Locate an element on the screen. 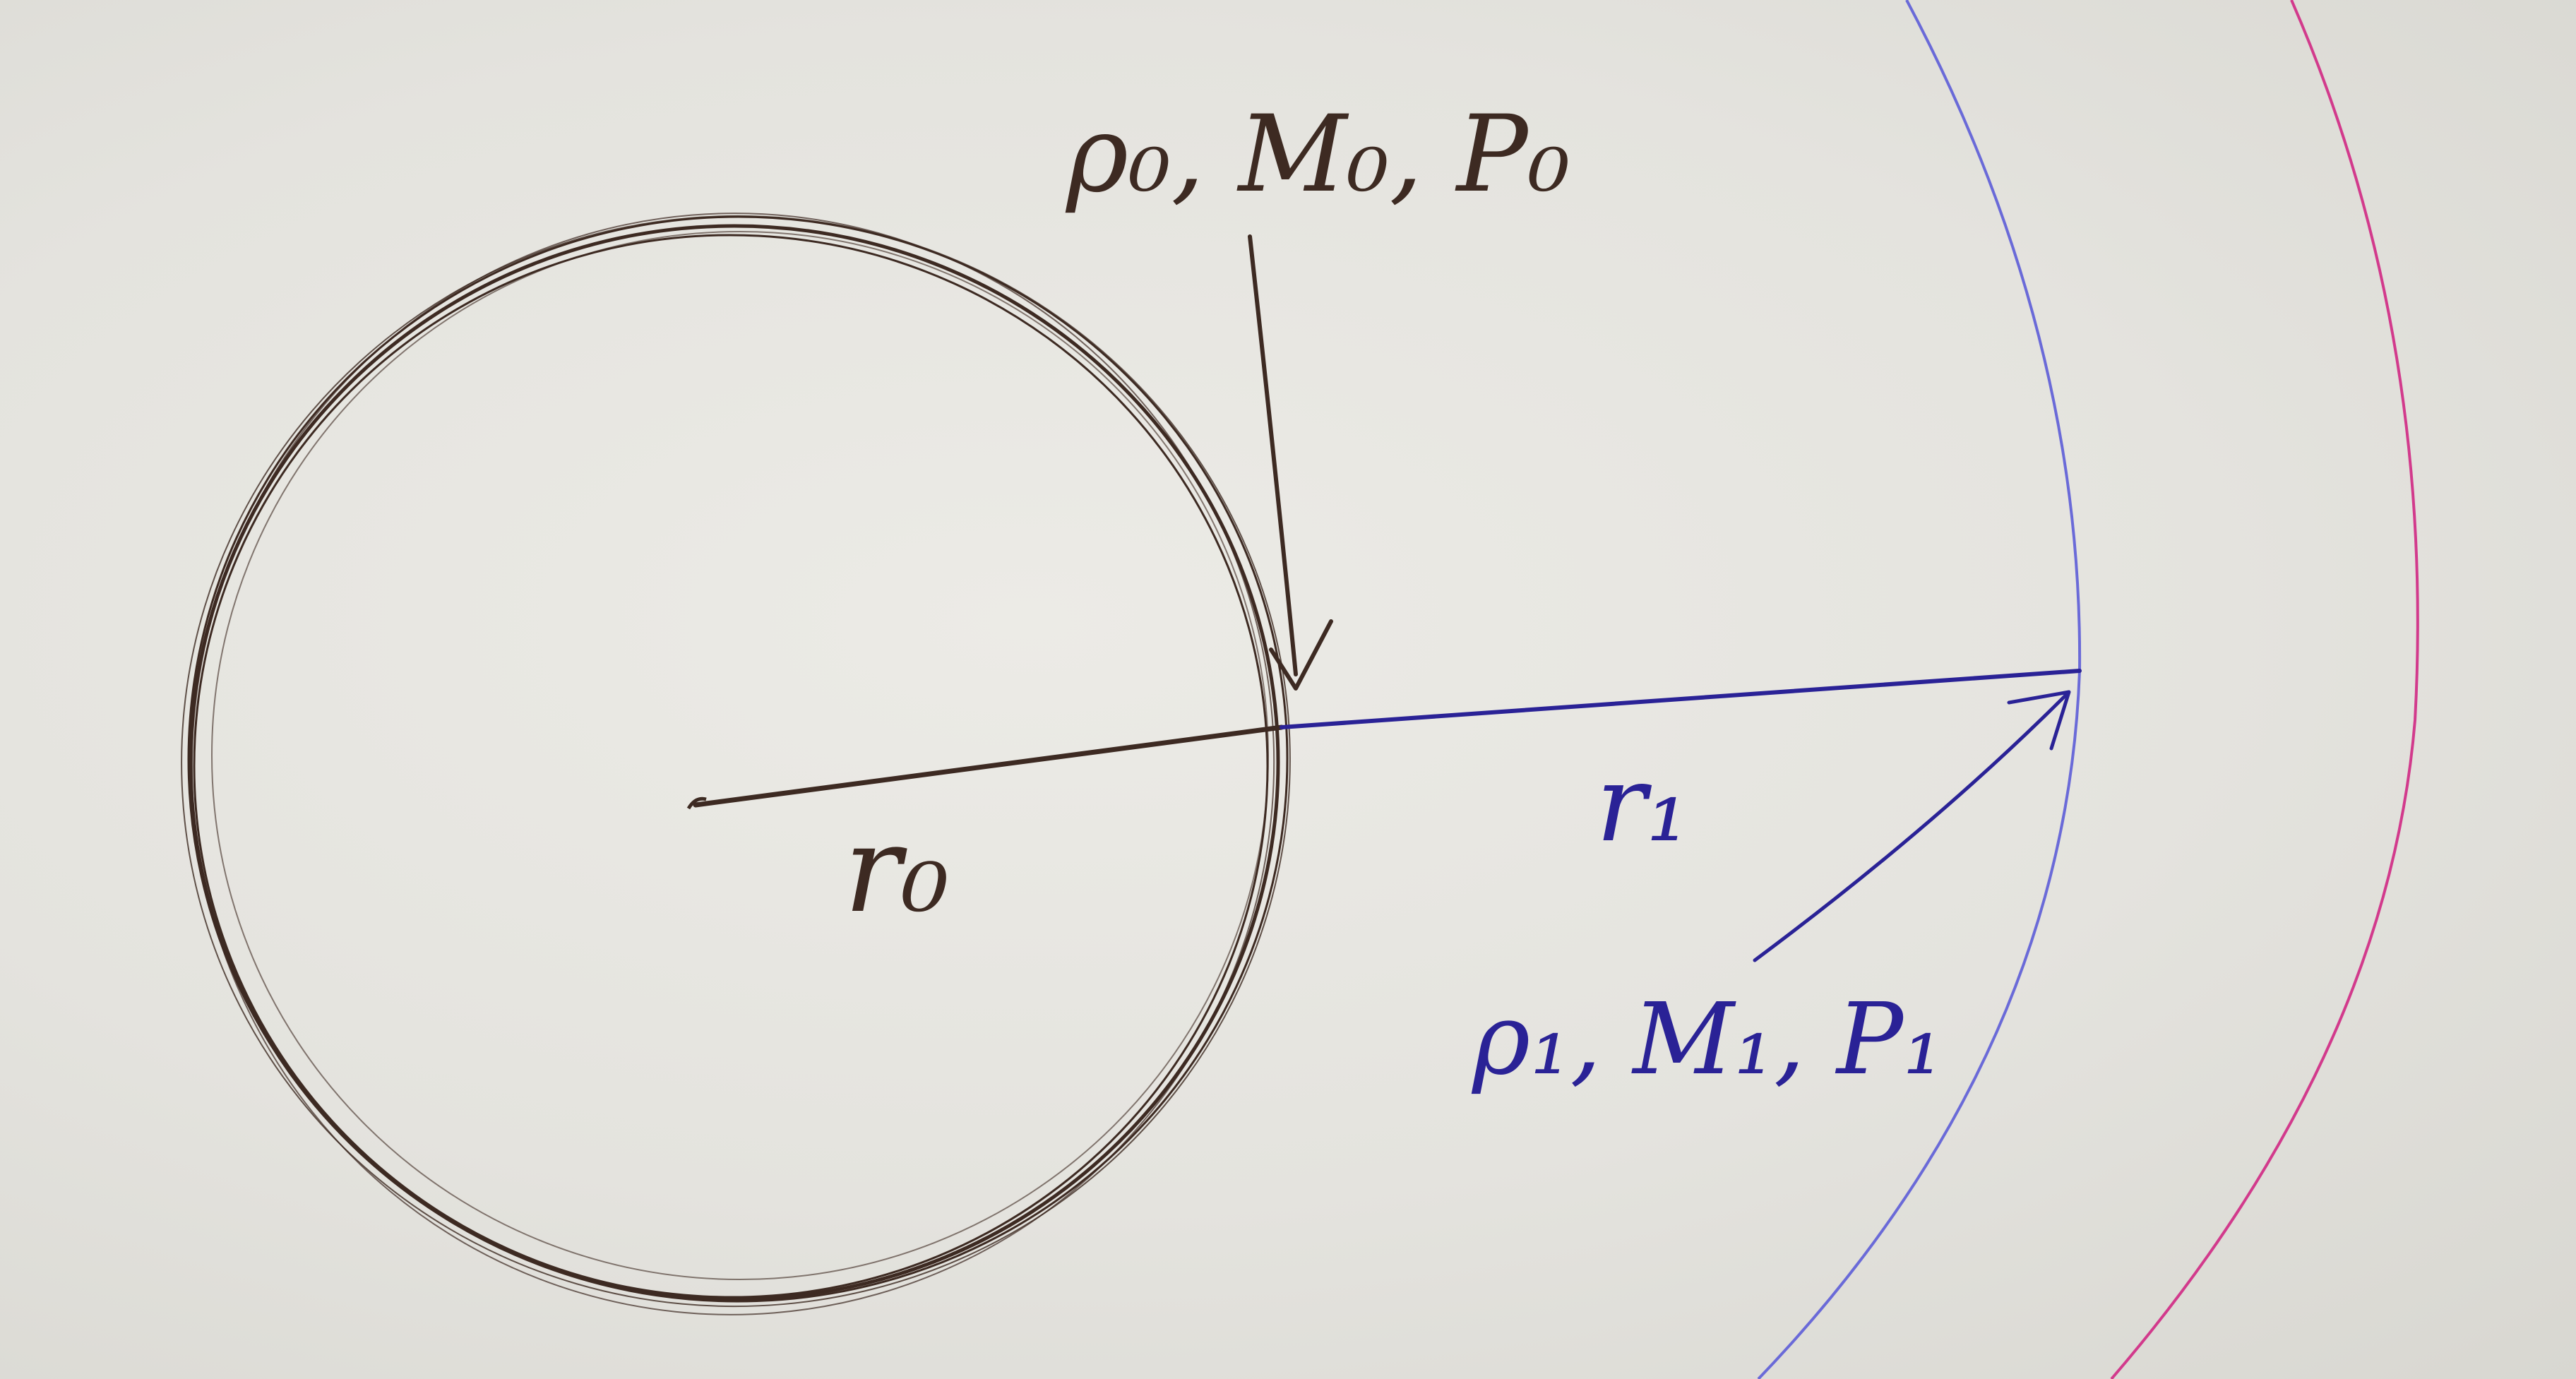  outer-region-label: ρ₁, M₁, P₁ is located at coordinates (1707, 1039).